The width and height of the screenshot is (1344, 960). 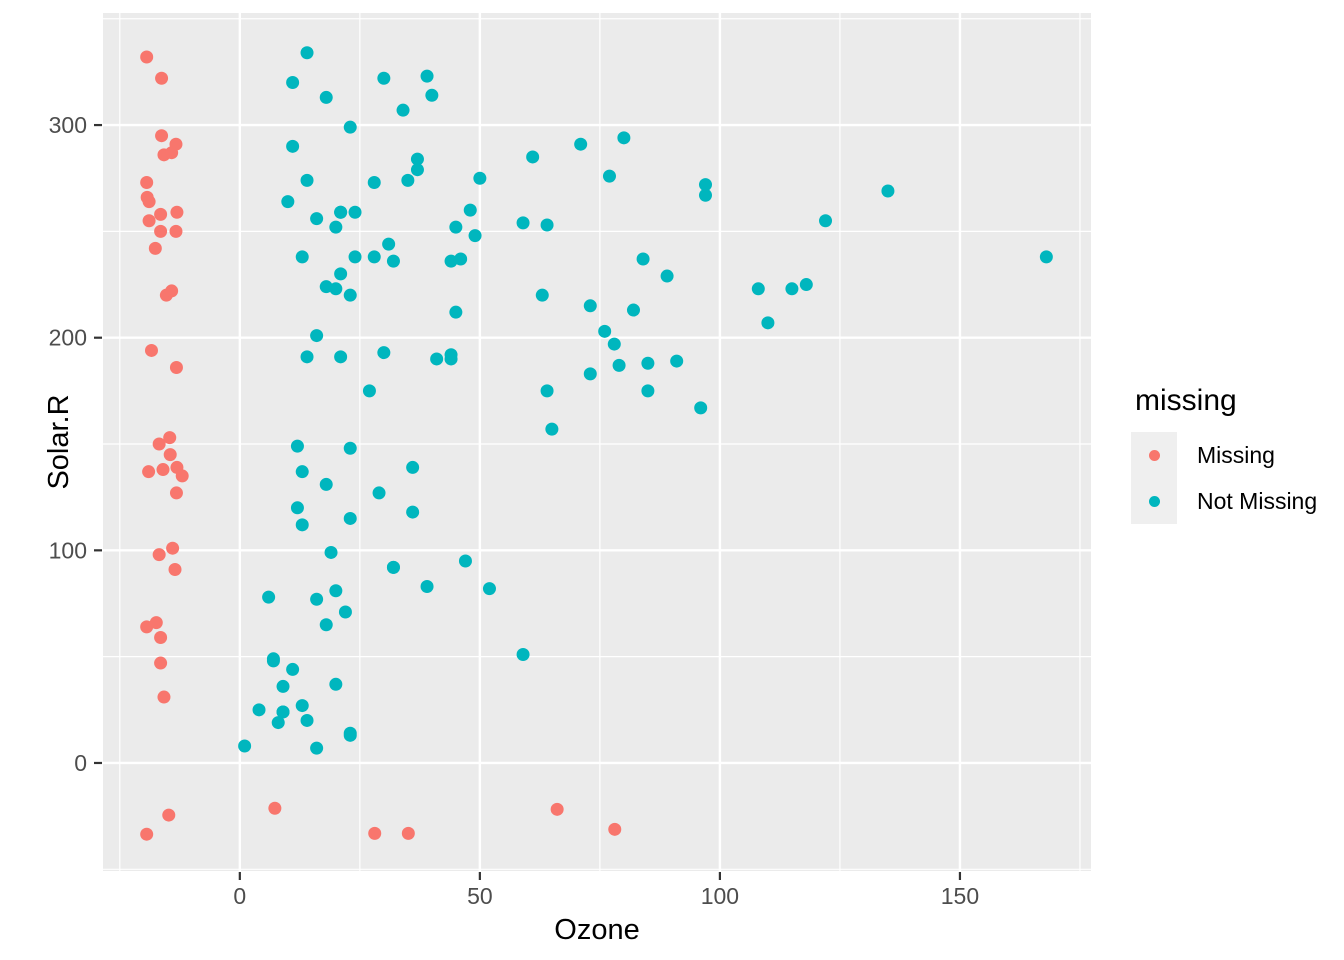 What do you see at coordinates (239, 896) in the screenshot?
I see `x-tick-label: 0` at bounding box center [239, 896].